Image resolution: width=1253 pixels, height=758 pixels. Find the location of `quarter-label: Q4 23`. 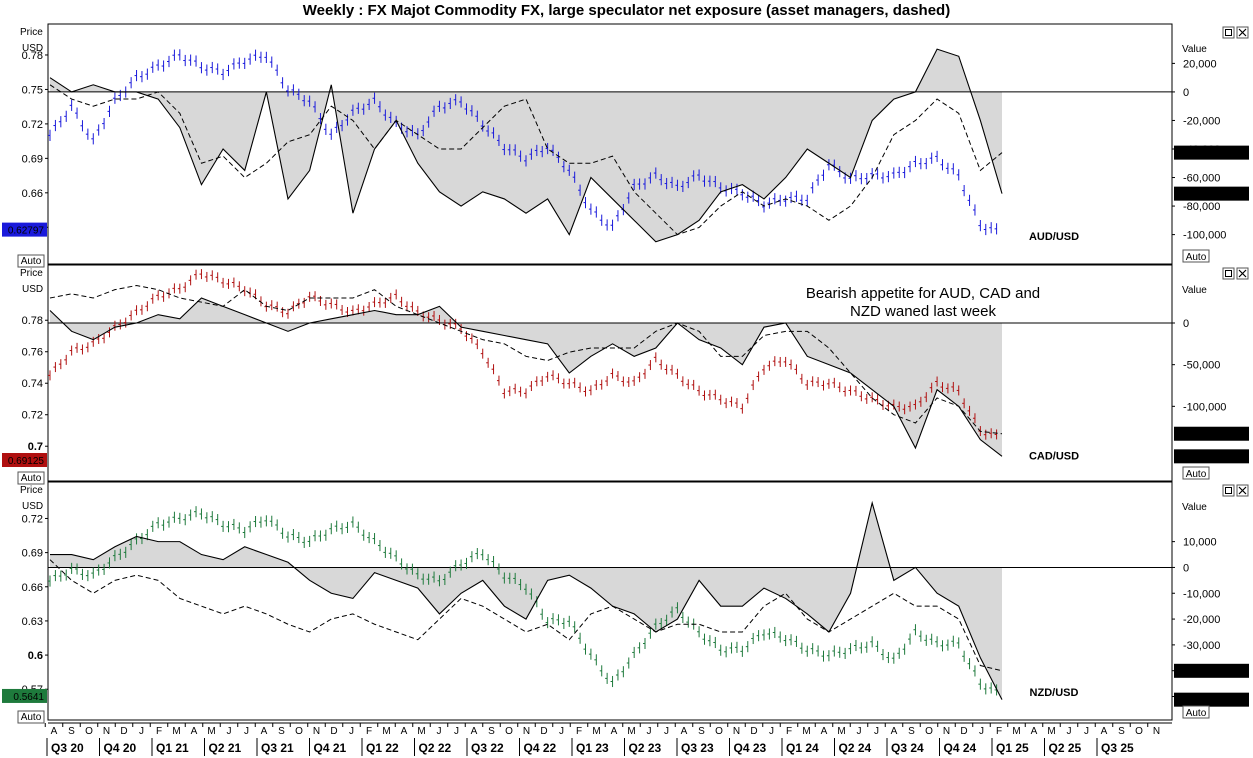

quarter-label: Q4 23 is located at coordinates (750, 748).